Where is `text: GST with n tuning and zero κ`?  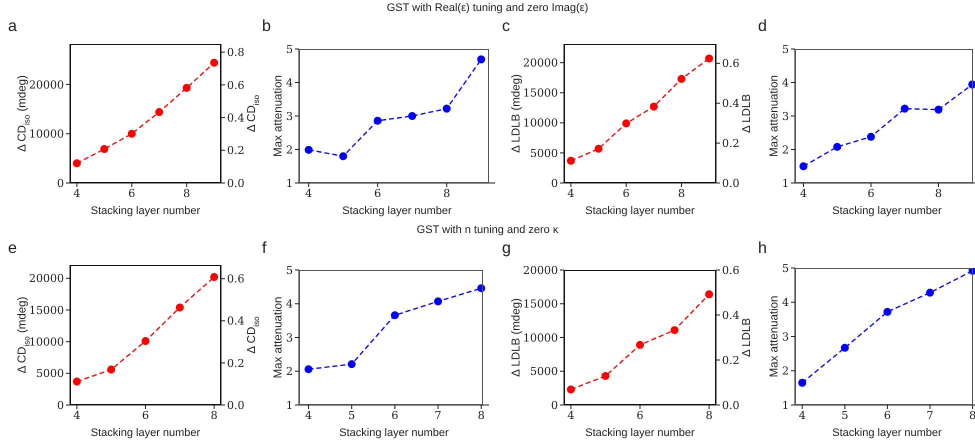
text: GST with n tuning and zero κ is located at coordinates (488, 230).